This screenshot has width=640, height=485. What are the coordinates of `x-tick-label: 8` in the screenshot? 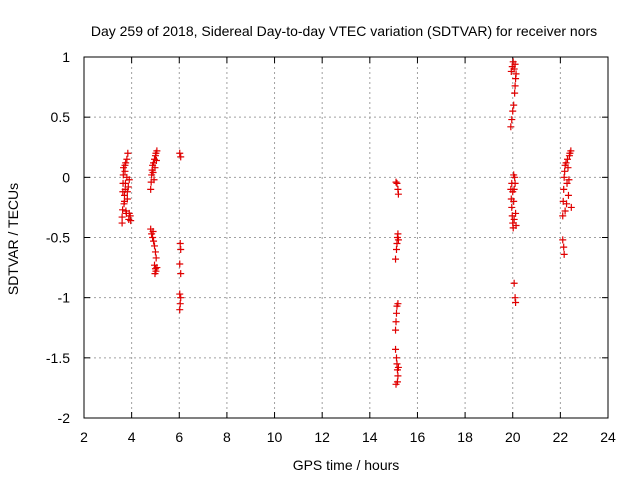 It's located at (227, 437).